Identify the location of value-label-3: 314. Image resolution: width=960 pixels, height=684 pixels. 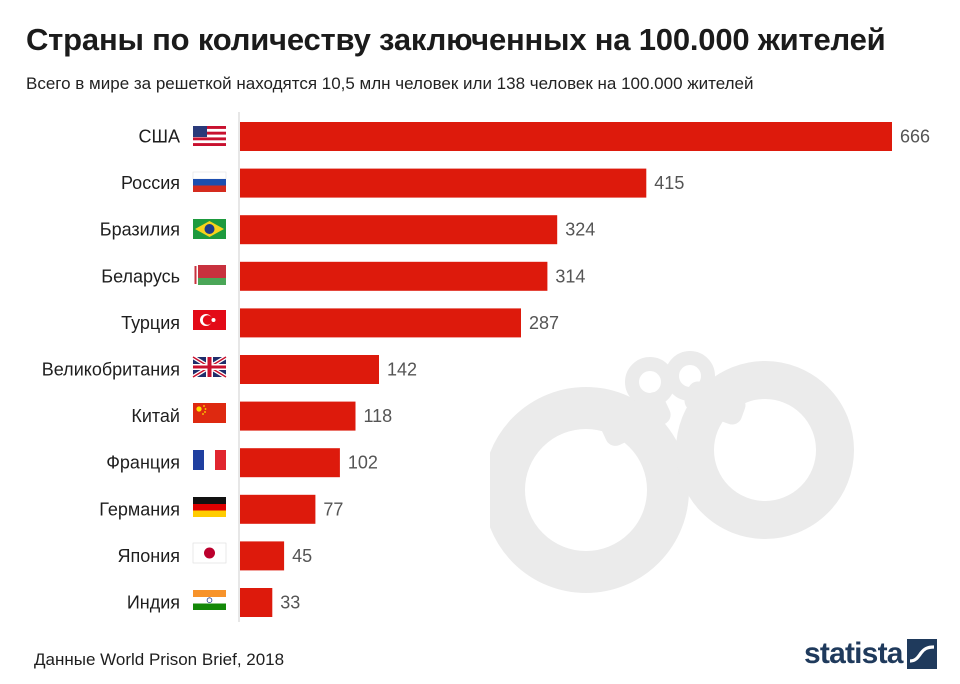
(570, 276).